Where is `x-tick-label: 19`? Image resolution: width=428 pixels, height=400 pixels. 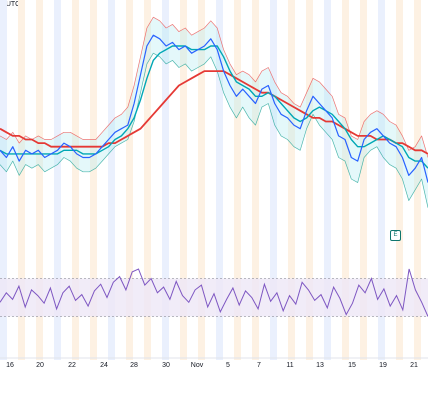 x-tick-label: 19 is located at coordinates (383, 365).